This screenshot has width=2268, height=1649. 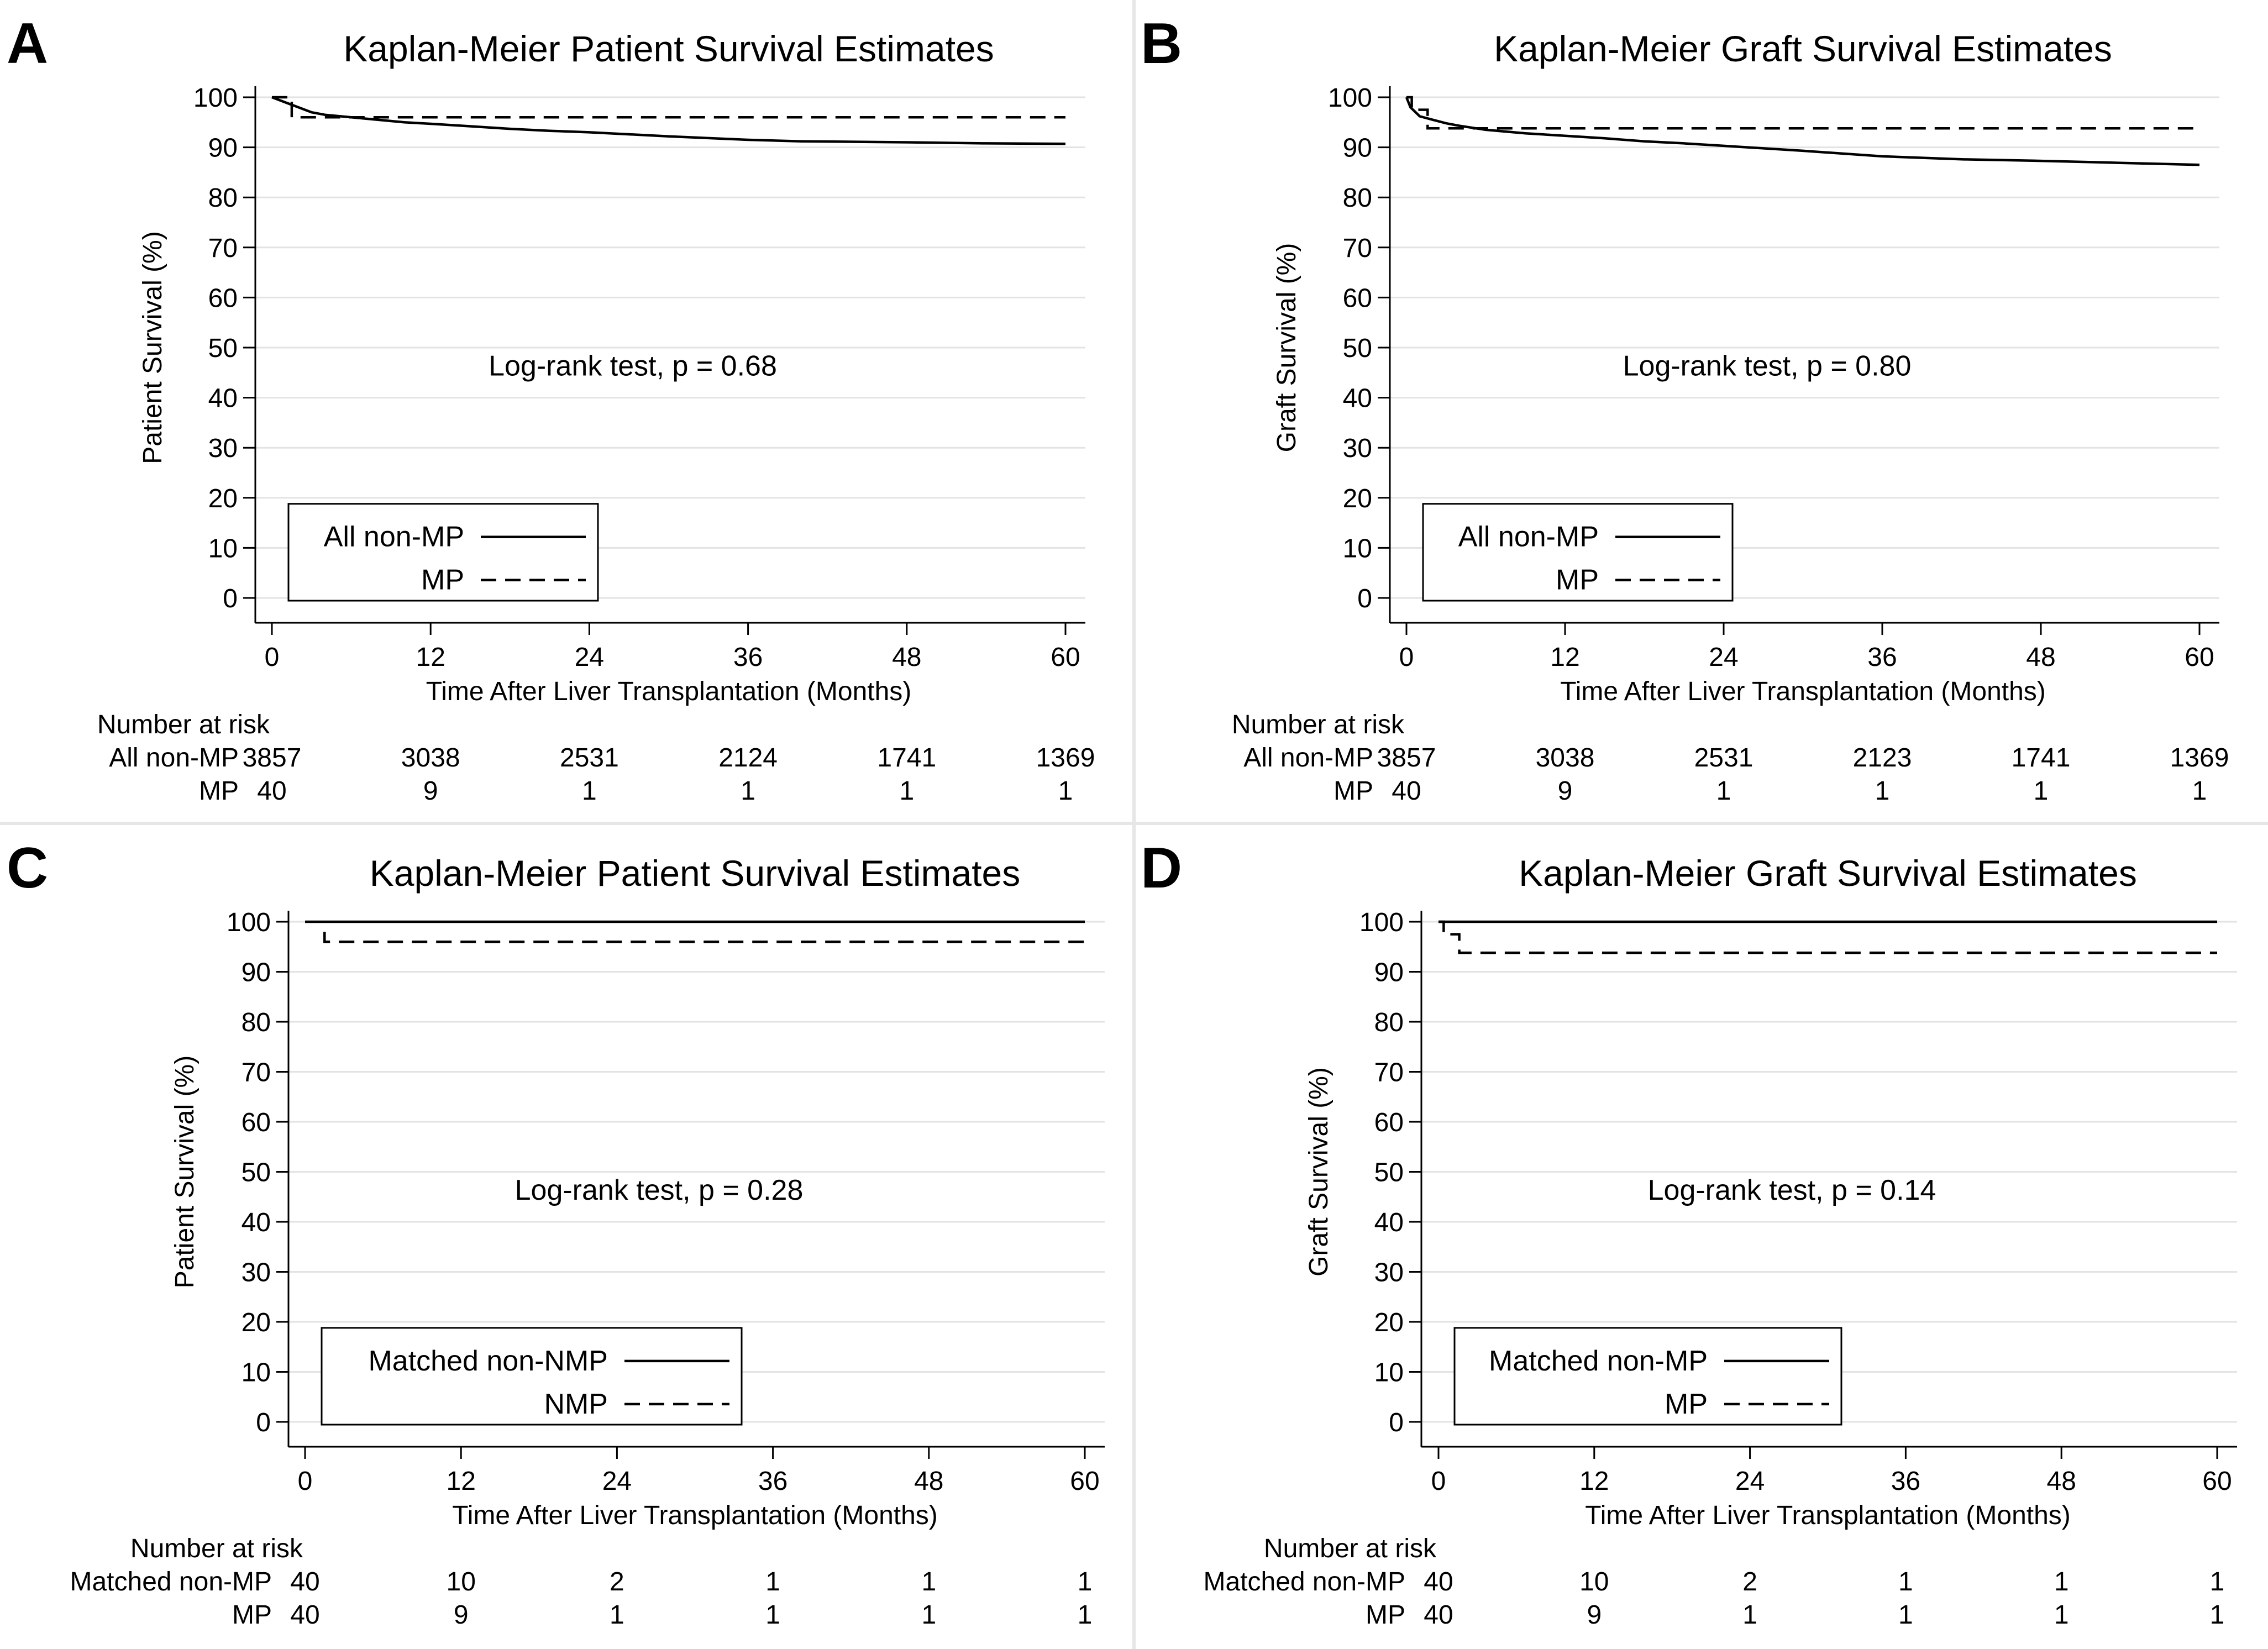 I want to click on chart-title: Kaplan-Meier Graft Survival Estimates, so click(x=1803, y=48).